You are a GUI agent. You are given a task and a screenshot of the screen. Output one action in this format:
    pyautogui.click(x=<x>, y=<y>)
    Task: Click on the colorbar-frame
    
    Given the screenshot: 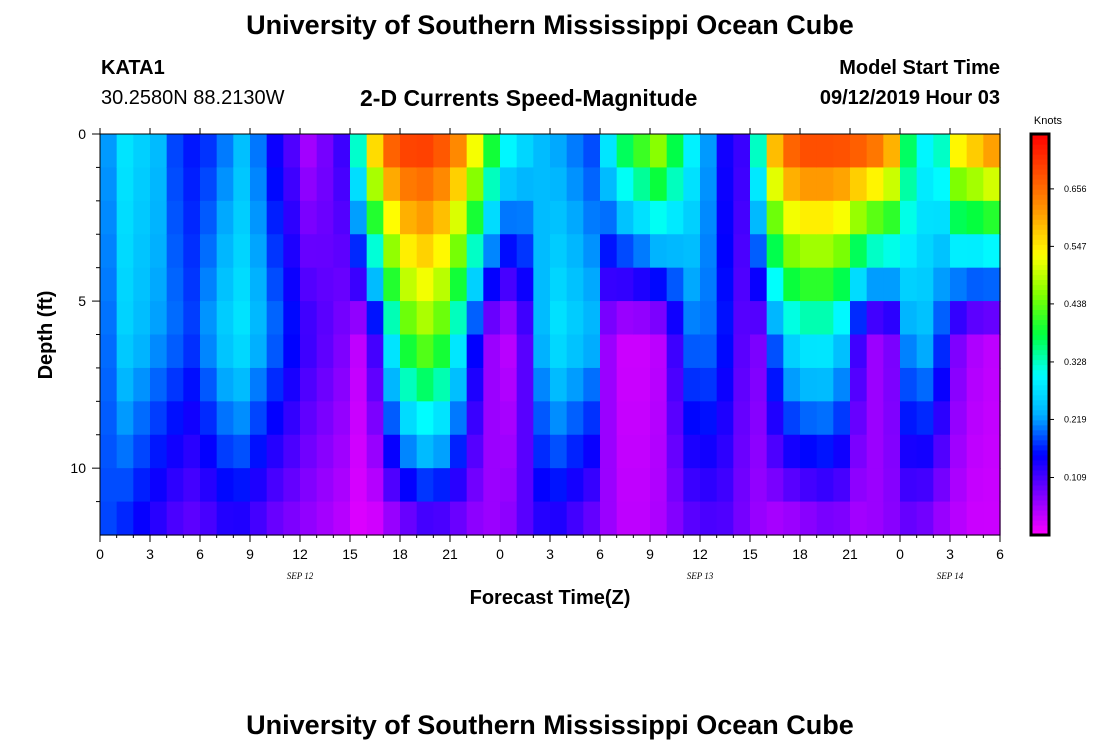 What is the action you would take?
    pyautogui.click(x=1040, y=334)
    